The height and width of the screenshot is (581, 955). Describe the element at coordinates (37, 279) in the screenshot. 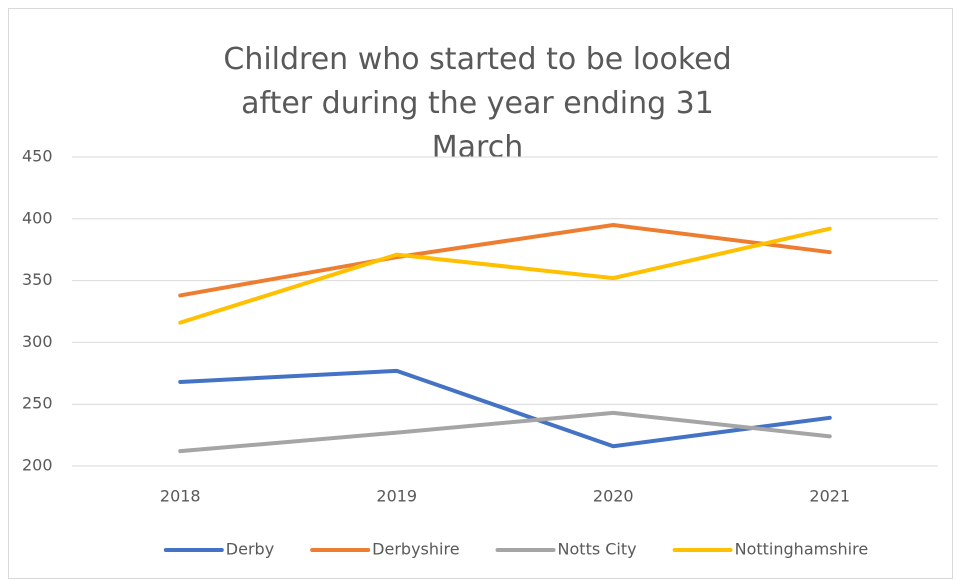

I see `y-tick-label: 350` at that location.